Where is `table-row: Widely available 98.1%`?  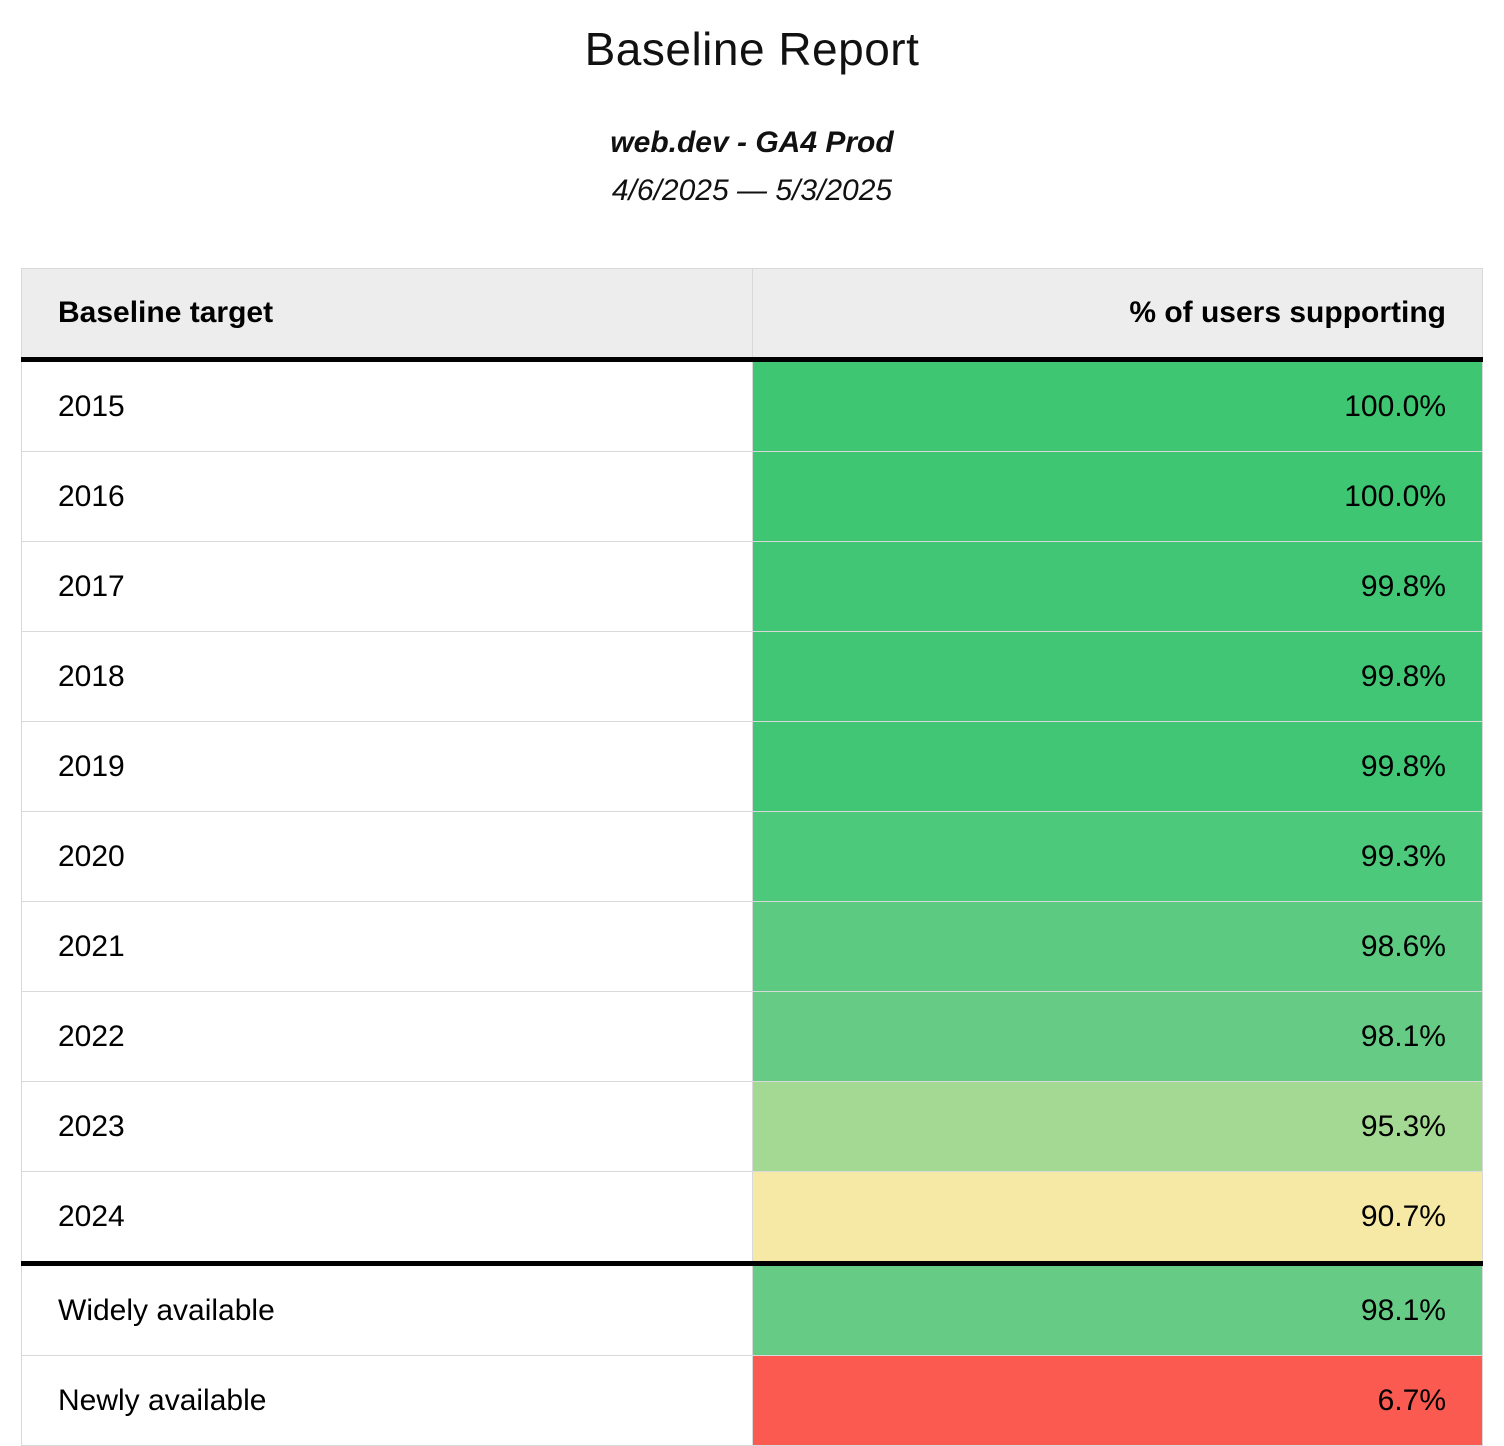
table-row: Widely available 98.1% is located at coordinates (752, 1308).